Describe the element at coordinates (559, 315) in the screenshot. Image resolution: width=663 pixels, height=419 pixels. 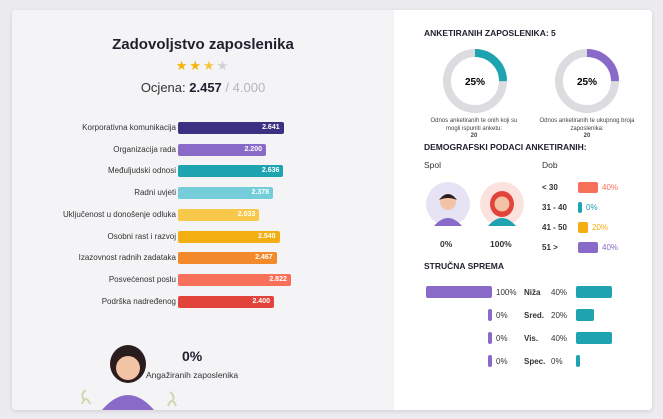
I see `education-right-percentage: 20%` at that location.